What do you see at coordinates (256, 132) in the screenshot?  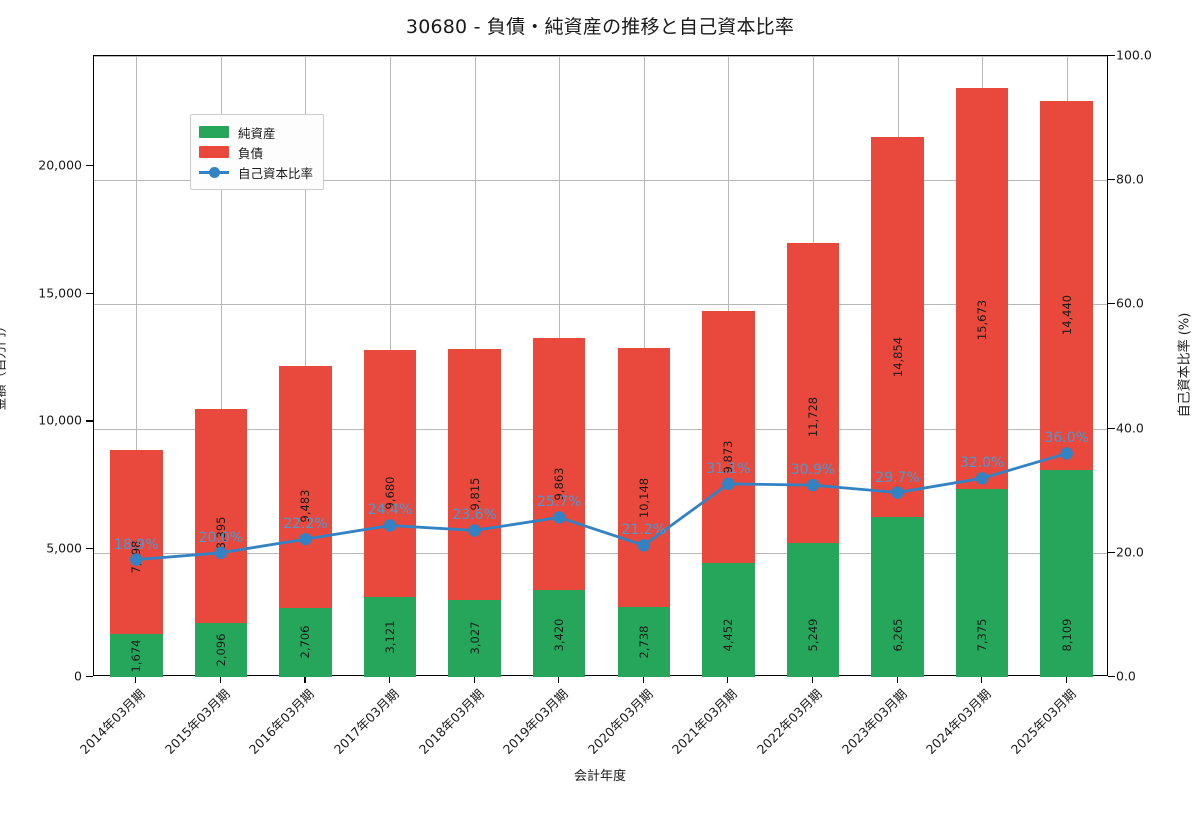 I see `legend-item-equity: 純資産` at bounding box center [256, 132].